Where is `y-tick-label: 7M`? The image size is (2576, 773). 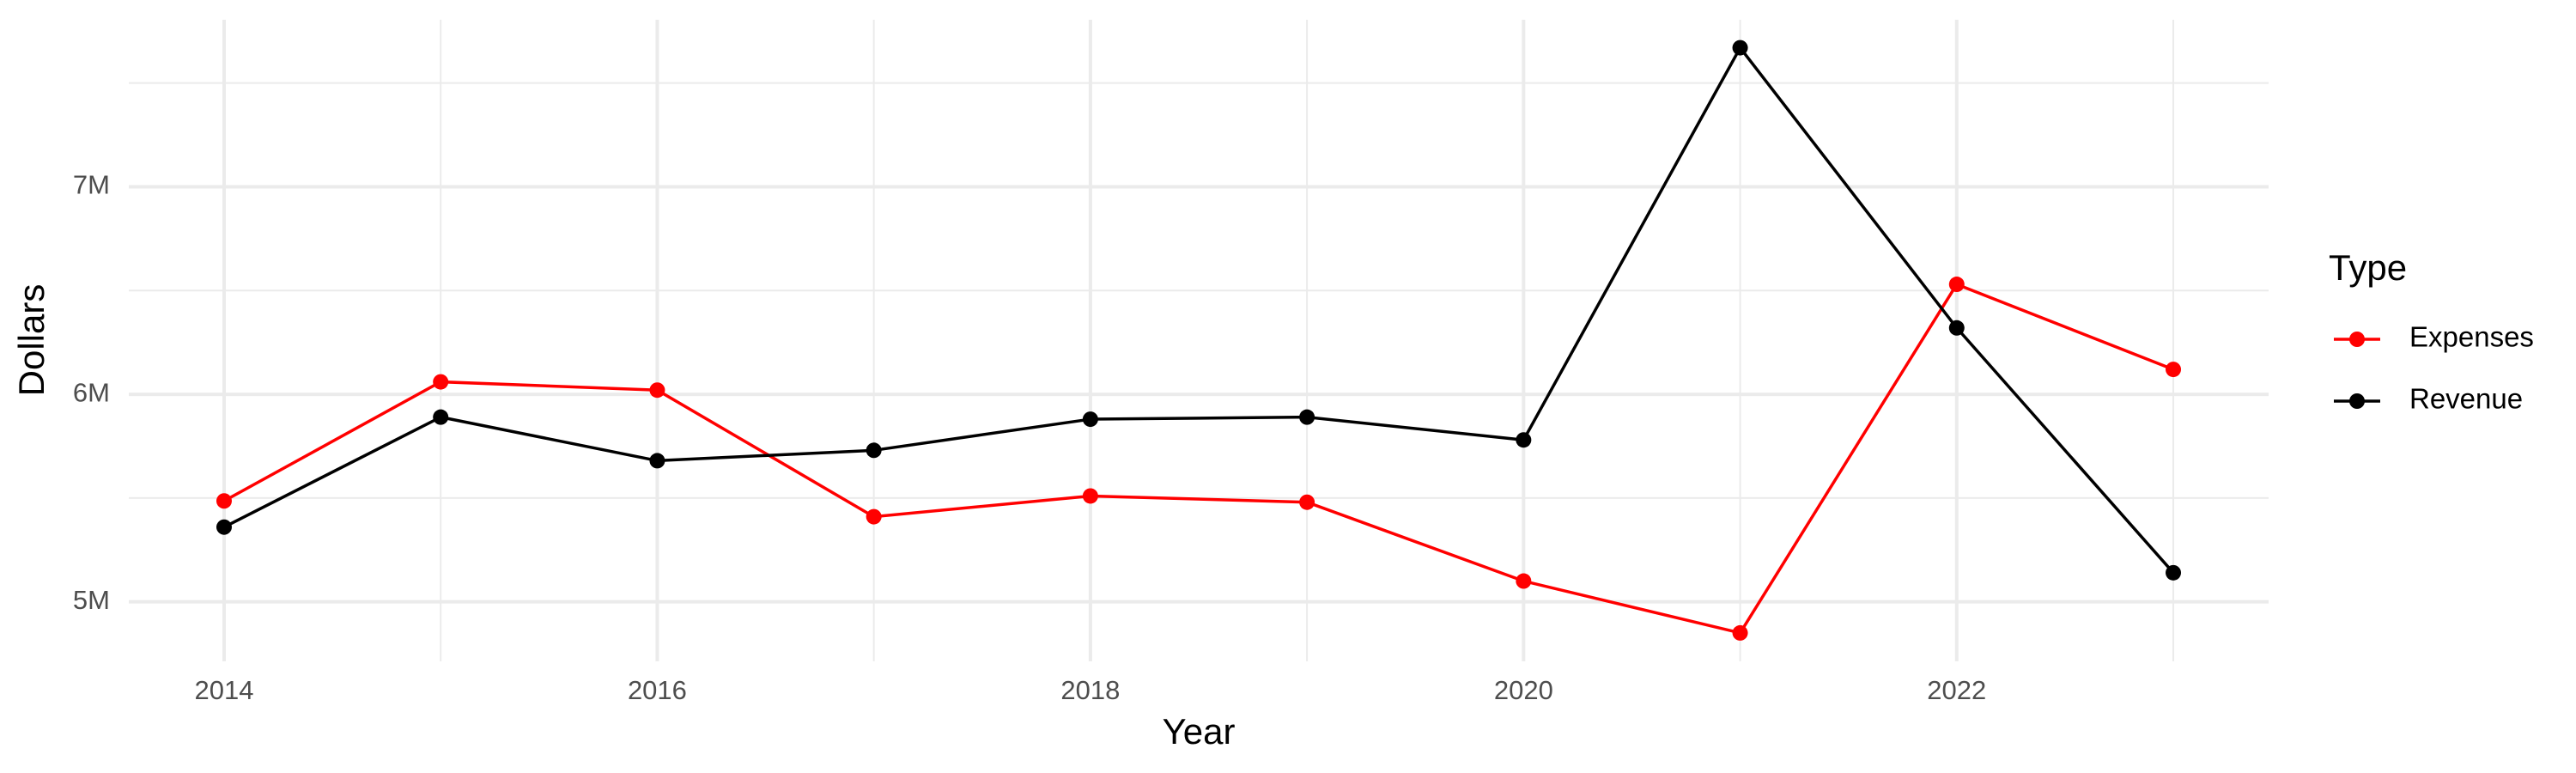 y-tick-label: 7M is located at coordinates (91, 185).